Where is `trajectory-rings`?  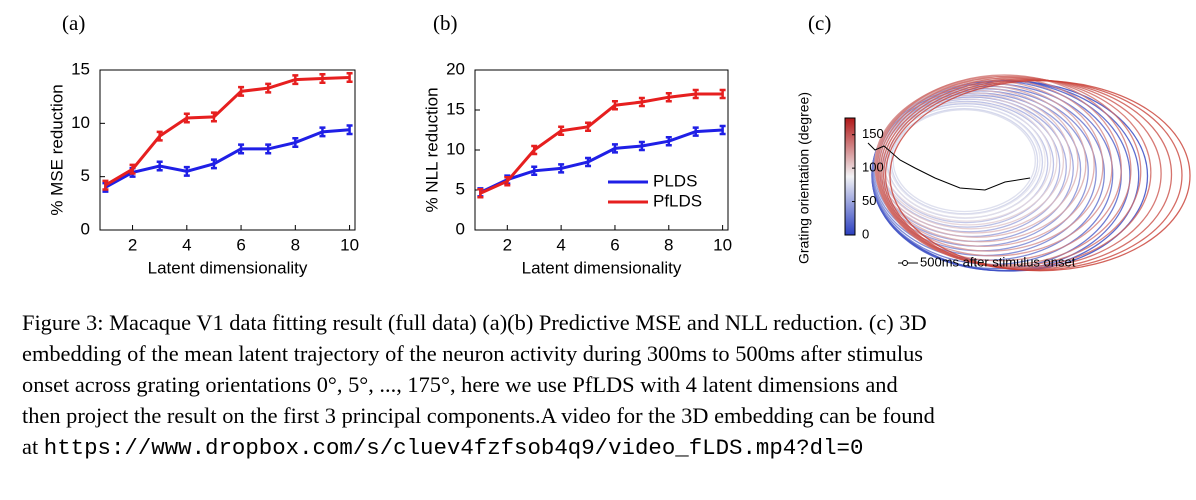 trajectory-rings is located at coordinates (1031, 173).